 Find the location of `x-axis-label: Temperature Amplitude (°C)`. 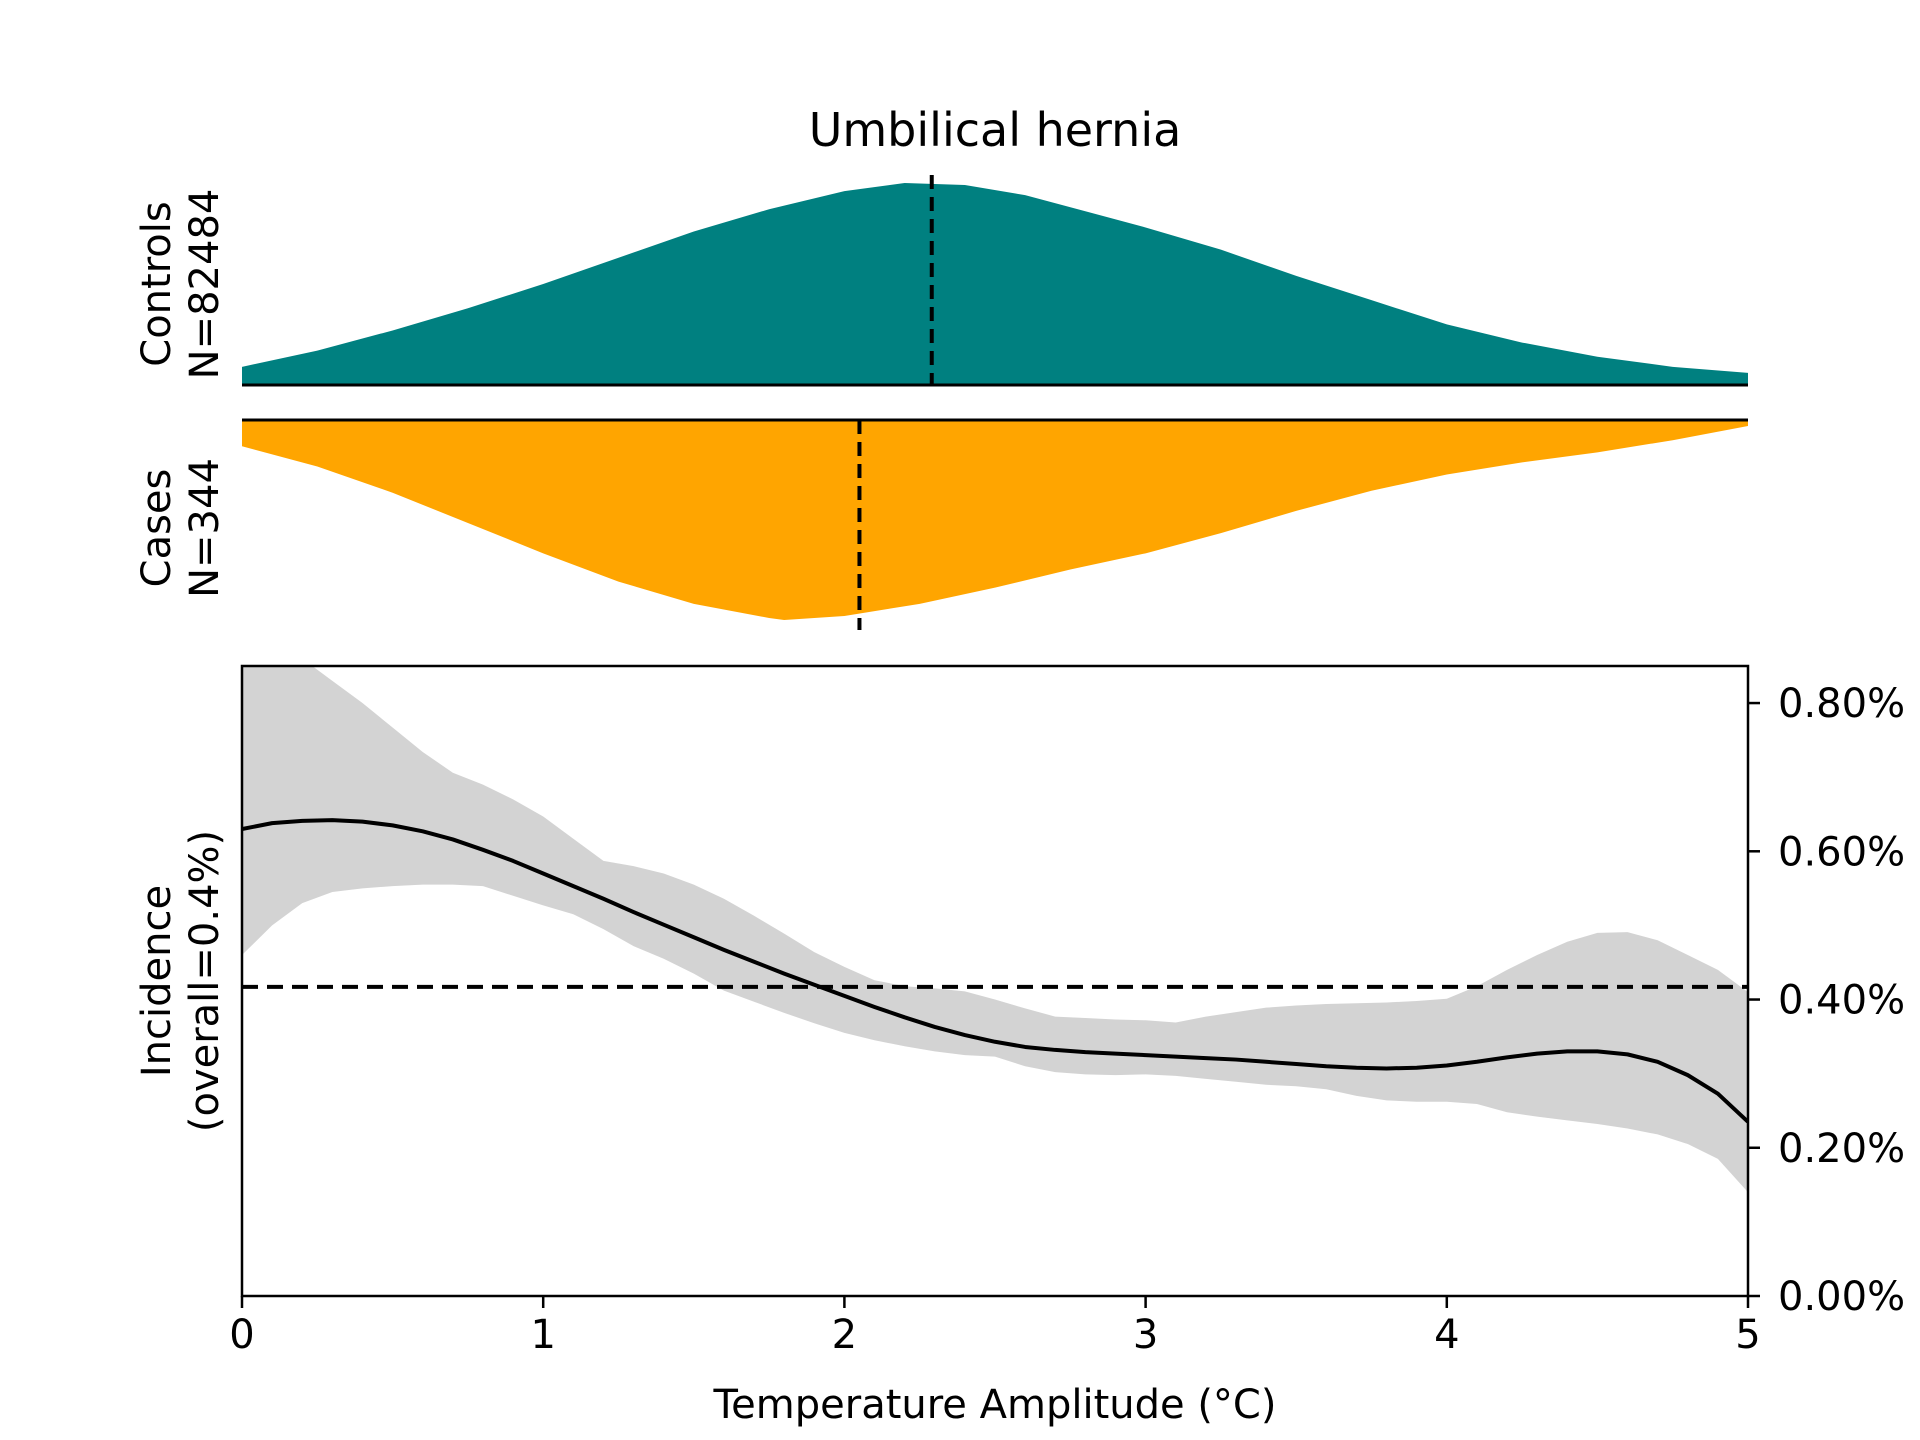

x-axis-label: Temperature Amplitude (°C) is located at coordinates (995, 1405).